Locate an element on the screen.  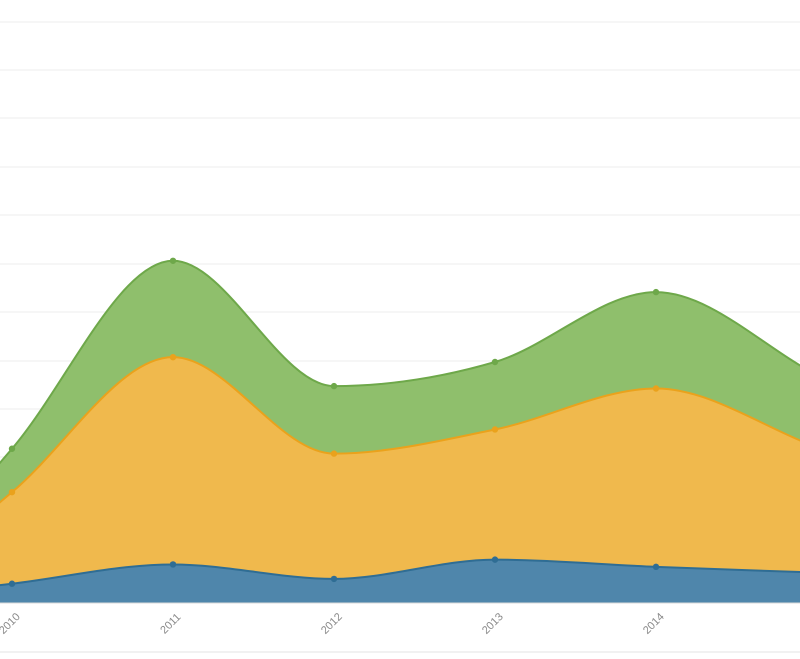
x-tick-labels: 2010 2011 2012 2013 2014 is located at coordinates (333, 624).